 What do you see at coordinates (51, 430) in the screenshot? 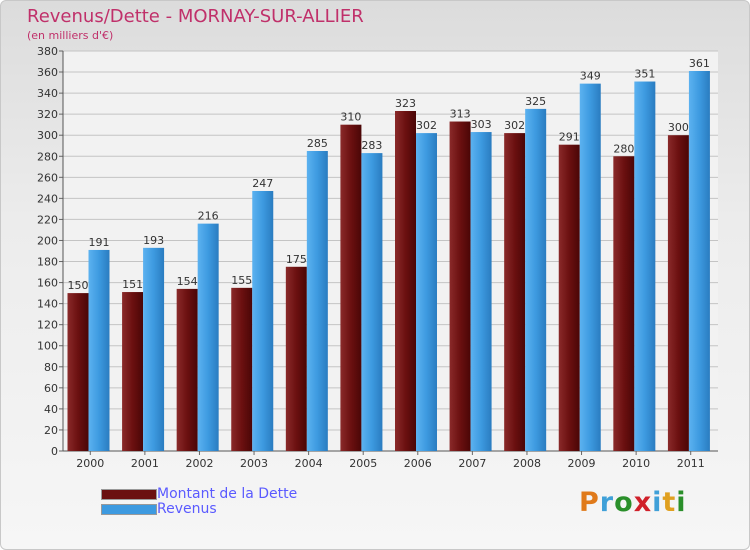
I see `y-tick-label: 20` at bounding box center [51, 430].